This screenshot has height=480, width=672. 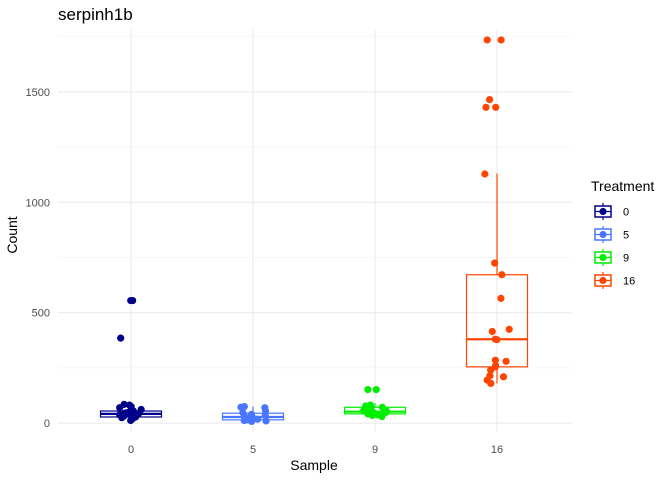 What do you see at coordinates (47, 424) in the screenshot?
I see `y-tick-label: 0` at bounding box center [47, 424].